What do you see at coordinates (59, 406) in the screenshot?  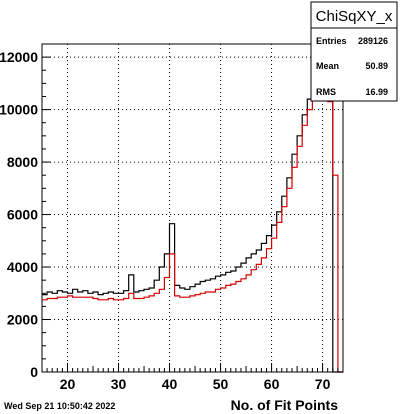 I see `timestamp: Wed Sep 21 10:50:42 2022` at bounding box center [59, 406].